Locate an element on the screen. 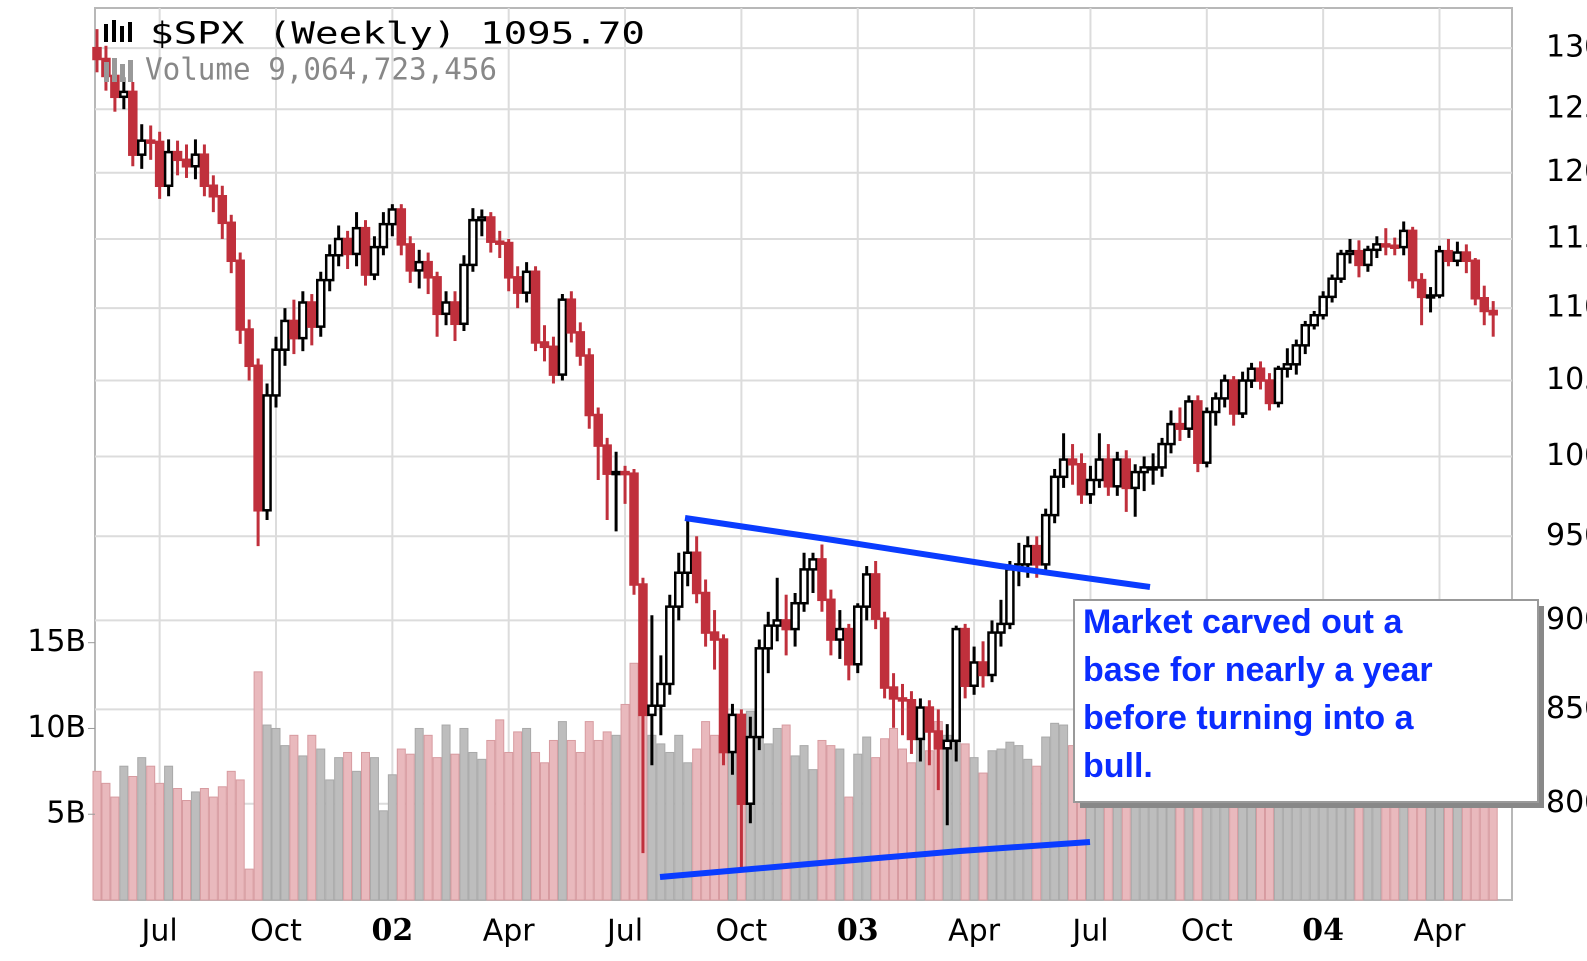  y-tick-label: 900 is located at coordinates (1566, 619).